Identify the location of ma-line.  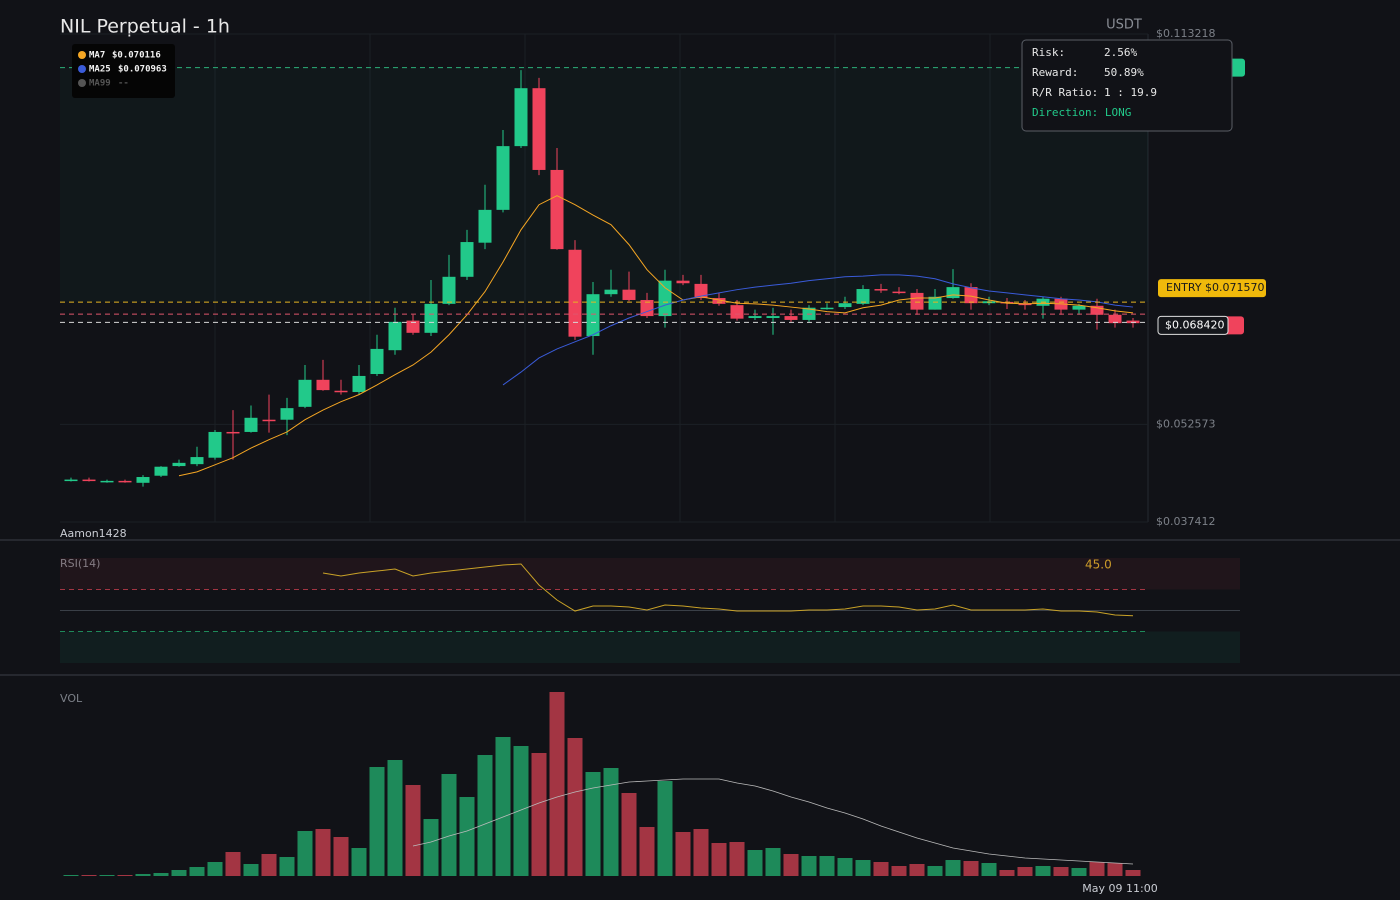
(818, 330).